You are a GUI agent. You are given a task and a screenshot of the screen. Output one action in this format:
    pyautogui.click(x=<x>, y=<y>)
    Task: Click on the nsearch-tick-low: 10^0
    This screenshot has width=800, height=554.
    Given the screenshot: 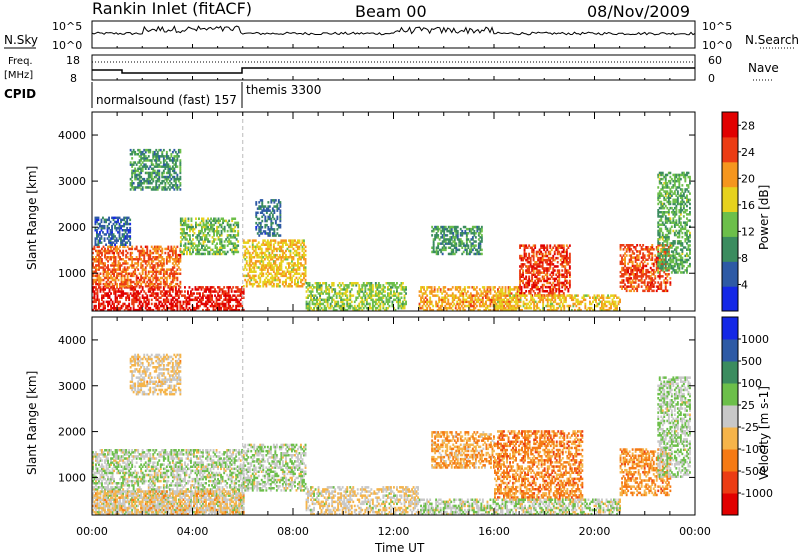 What is the action you would take?
    pyautogui.click(x=717, y=45)
    